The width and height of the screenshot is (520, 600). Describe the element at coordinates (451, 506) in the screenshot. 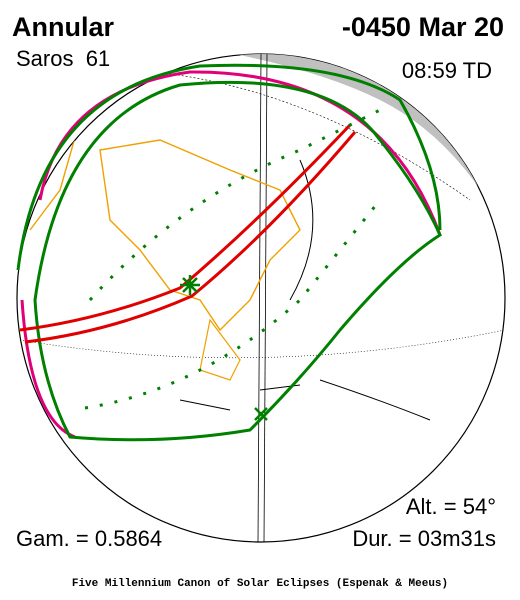

I see `altitude: Alt. = 54°` at that location.